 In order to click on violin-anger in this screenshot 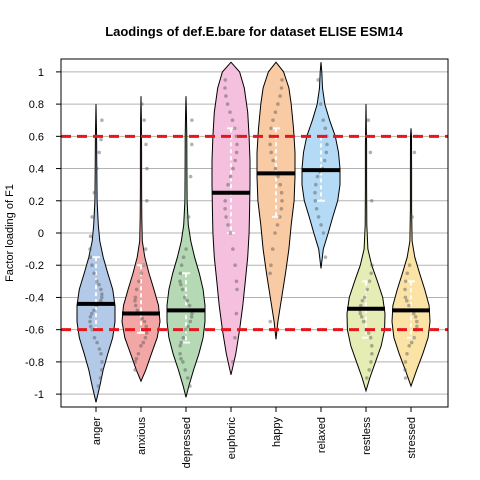, I will do `click(96, 253)`.